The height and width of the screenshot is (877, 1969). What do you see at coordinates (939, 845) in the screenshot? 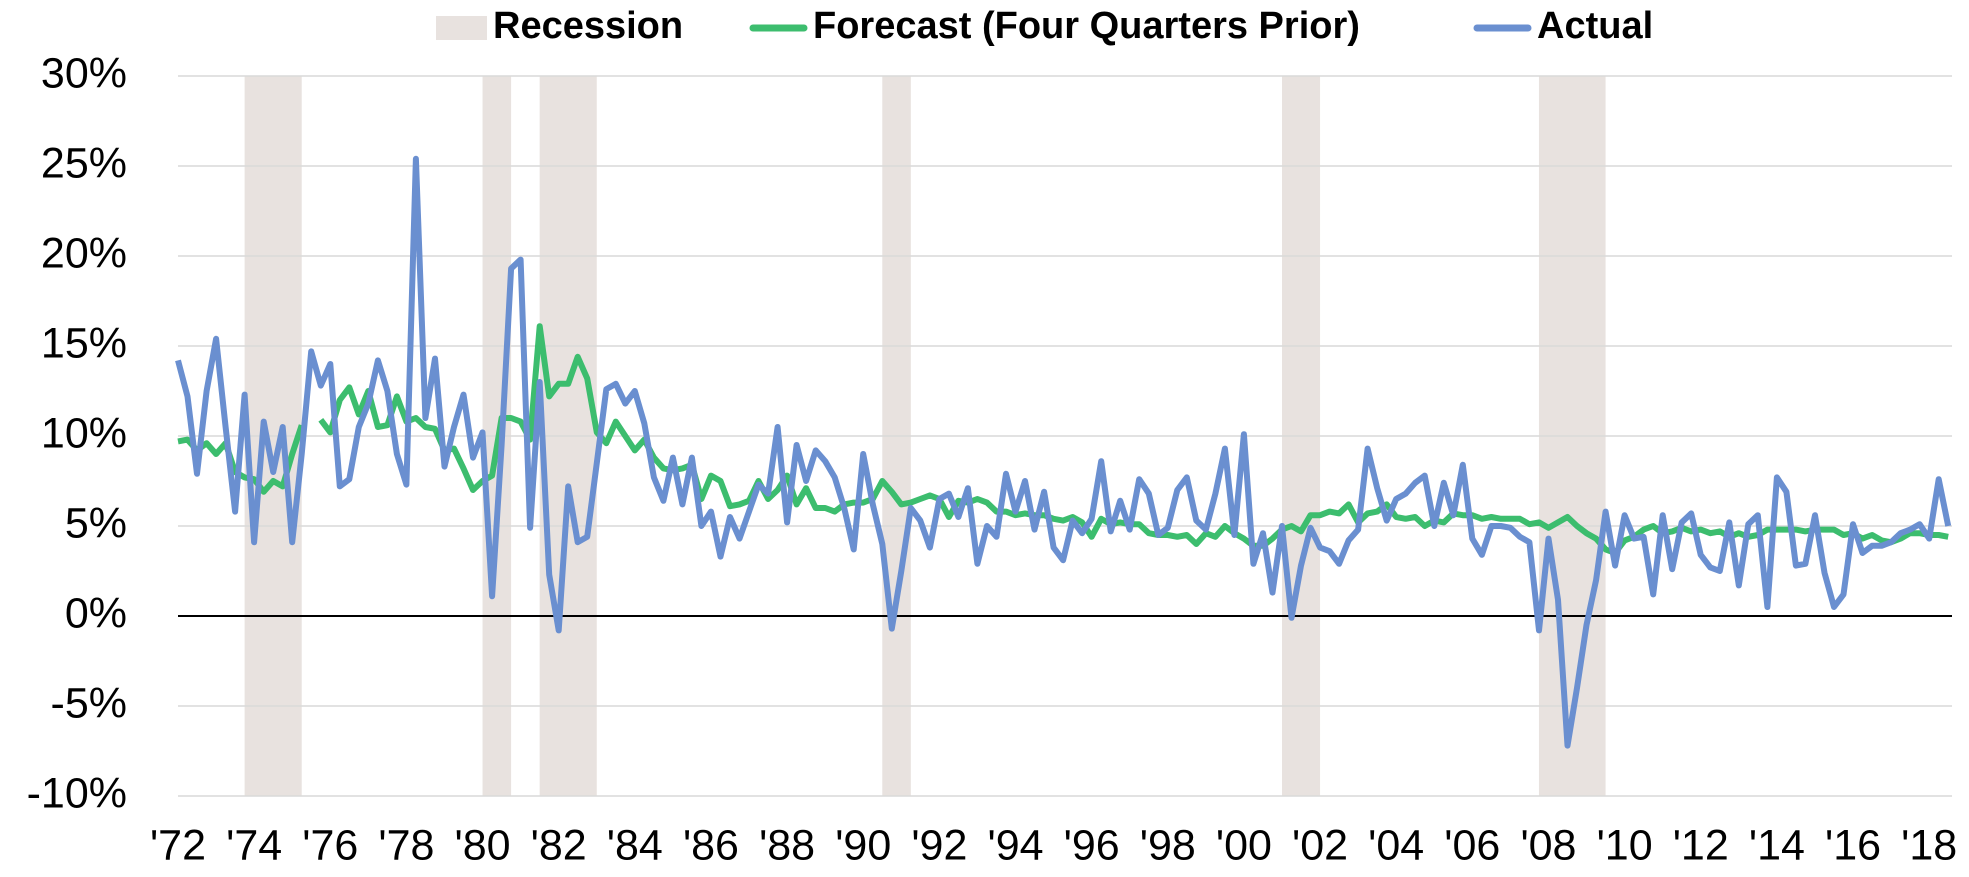
I see `x-tick-label: '92` at bounding box center [939, 845].